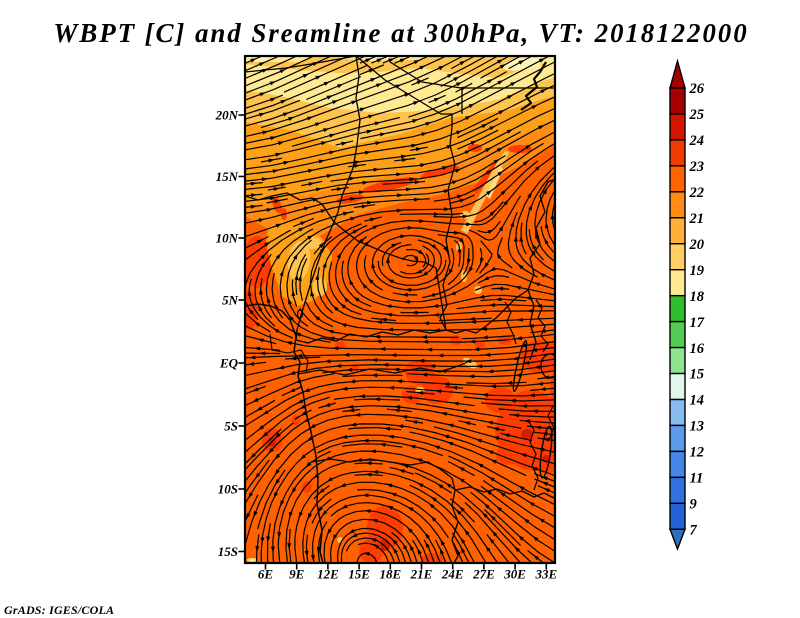 This screenshot has width=800, height=618. Describe the element at coordinates (231, 426) in the screenshot. I see `svg-text: 5S` at that location.